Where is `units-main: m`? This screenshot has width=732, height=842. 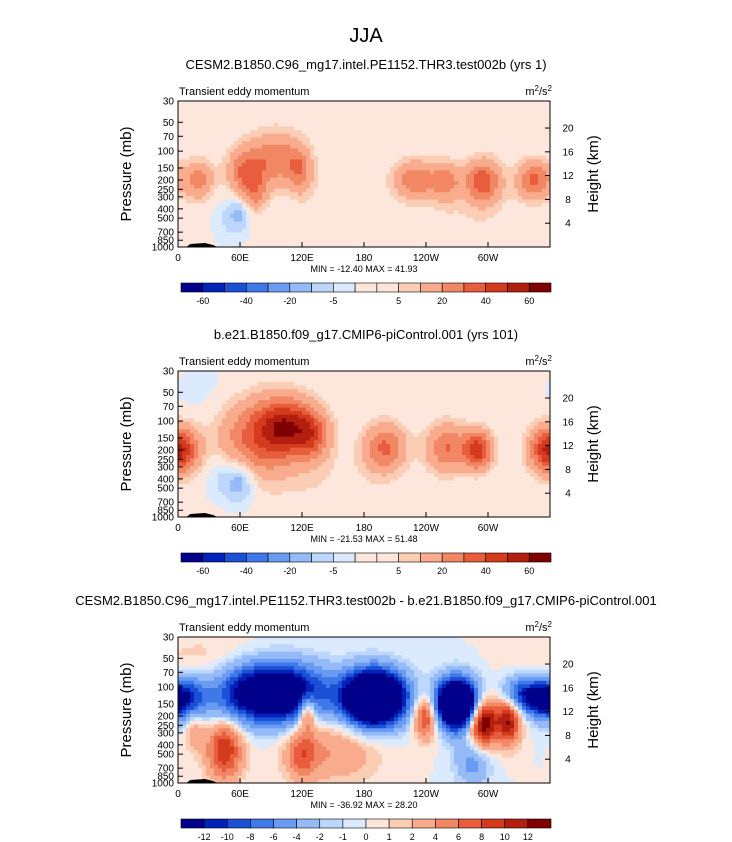
units-main: m is located at coordinates (529, 92).